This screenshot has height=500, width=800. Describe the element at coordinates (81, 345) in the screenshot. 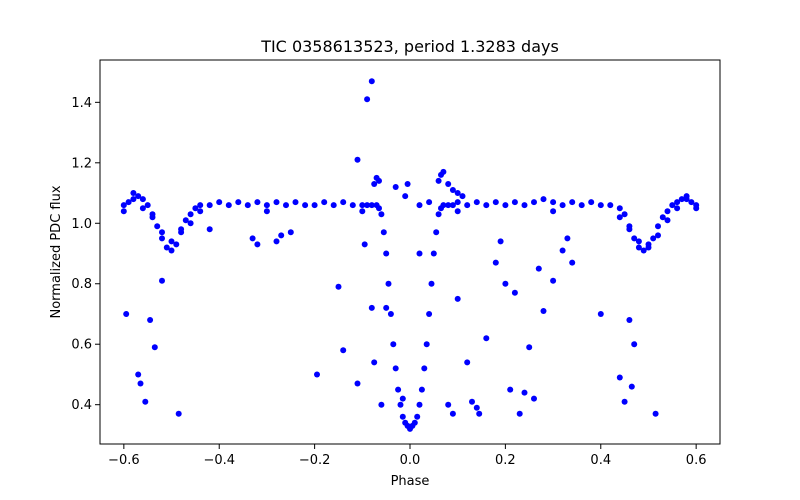

I see `y-tick-label: 0.6` at that location.